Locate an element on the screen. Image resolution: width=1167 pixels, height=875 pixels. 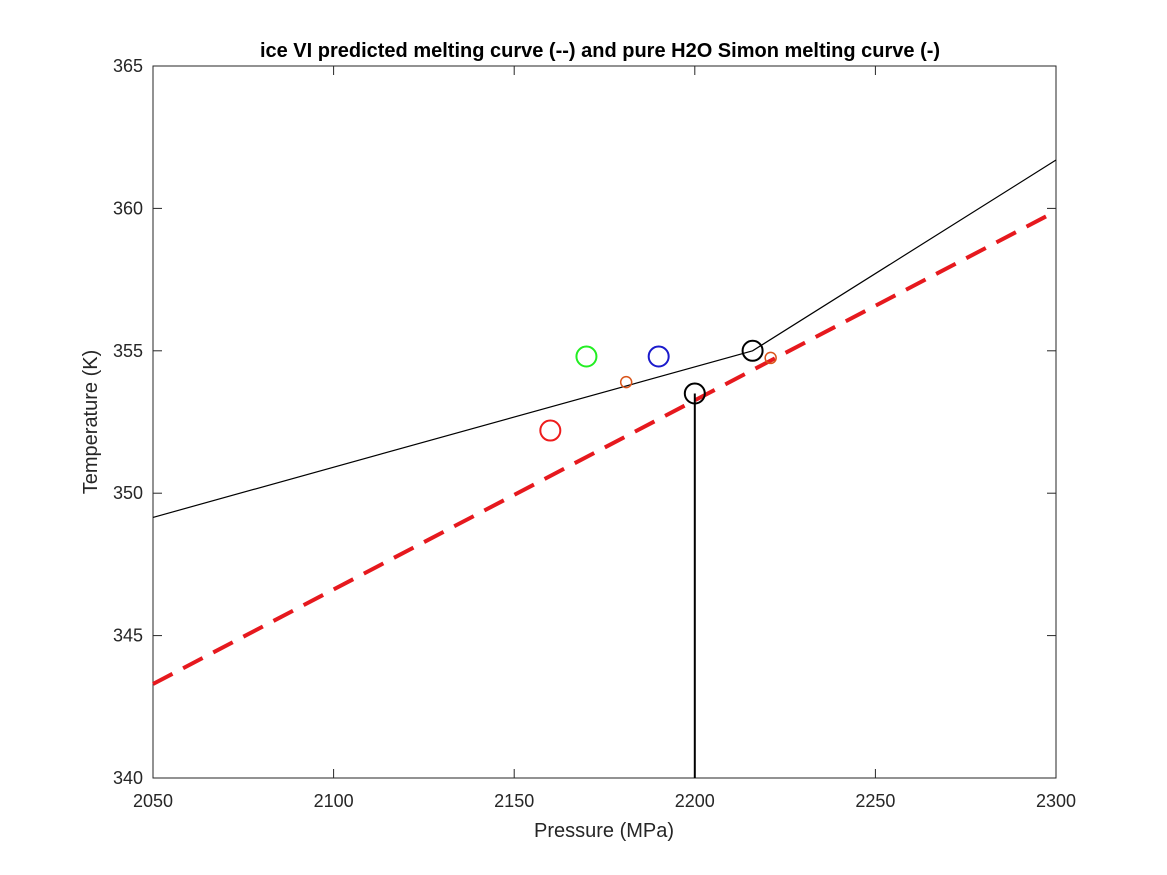
y-tick-label: 350 is located at coordinates (128, 493).